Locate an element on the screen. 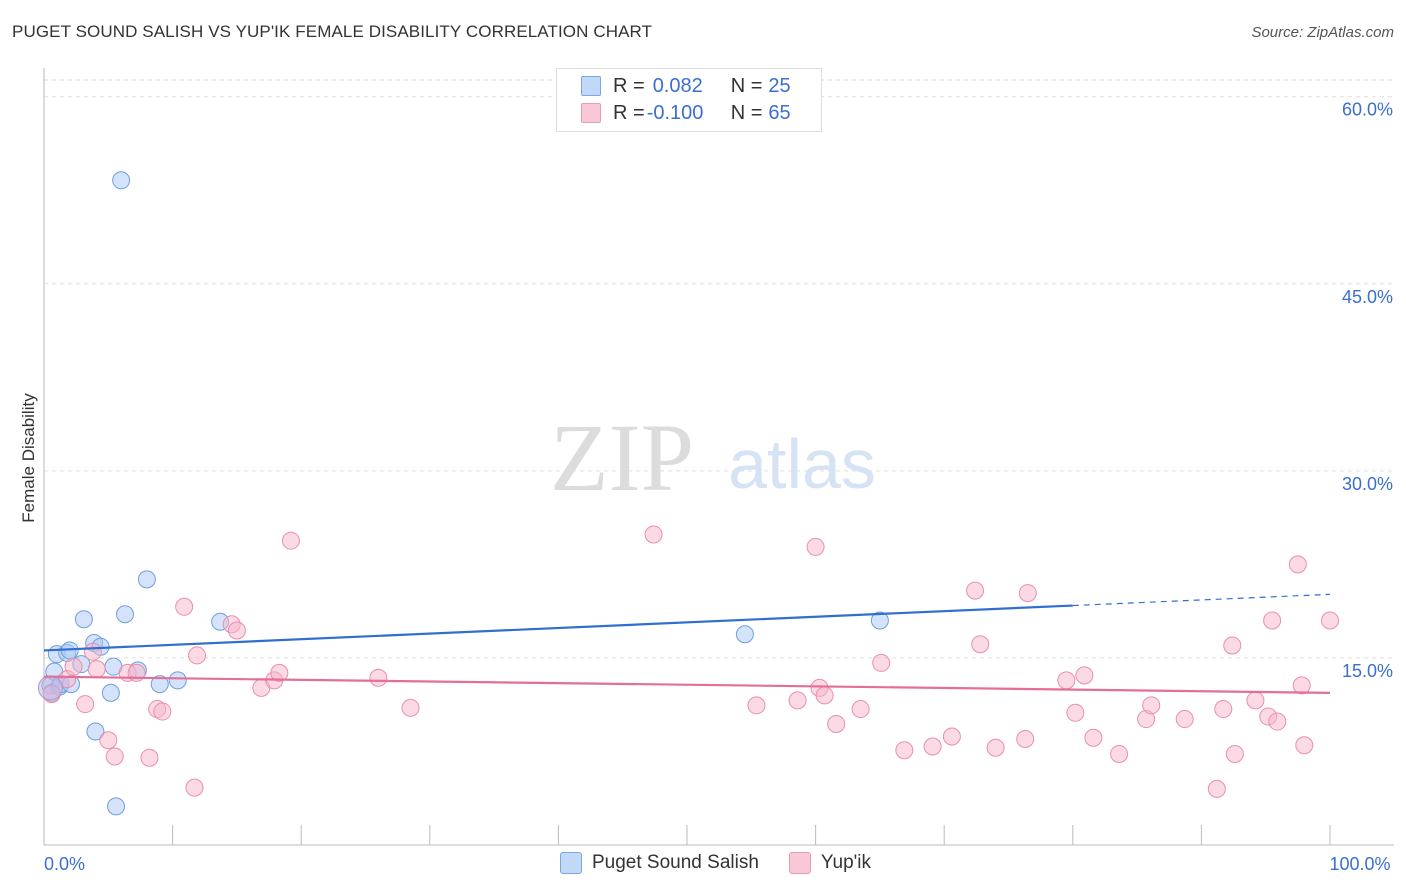  yupik-trend-line is located at coordinates (687, 684).